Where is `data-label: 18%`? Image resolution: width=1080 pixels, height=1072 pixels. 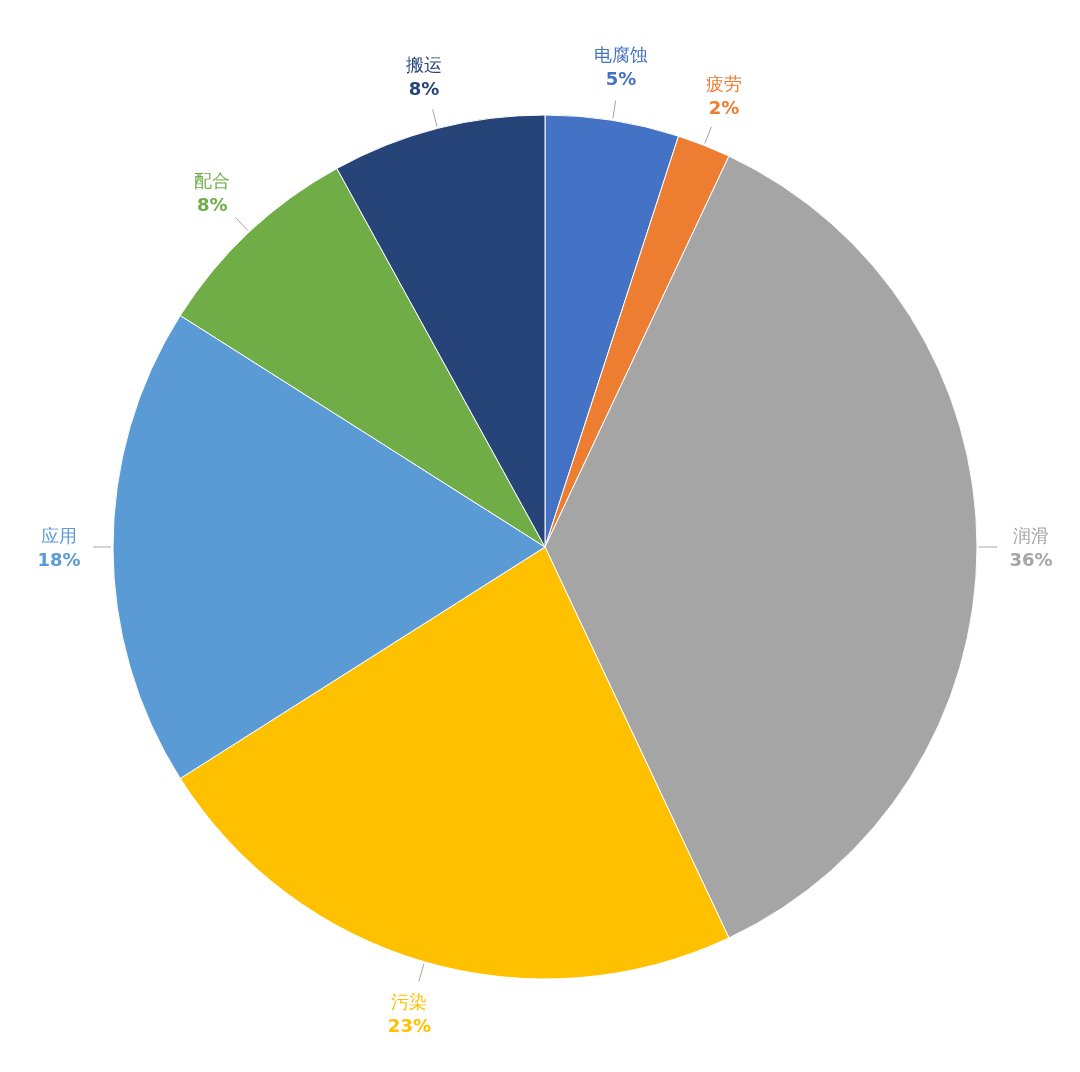
data-label: 18% is located at coordinates (59, 559).